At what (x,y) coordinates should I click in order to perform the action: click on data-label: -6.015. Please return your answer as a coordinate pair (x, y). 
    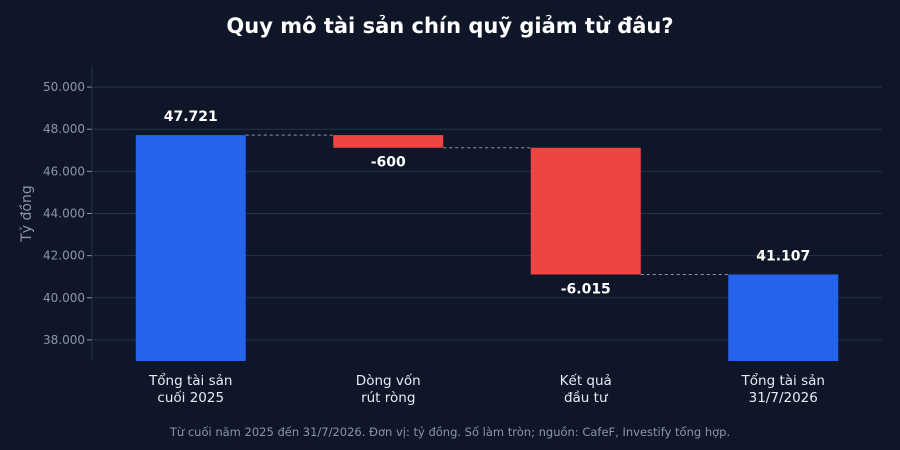
    Looking at the image, I should click on (586, 289).